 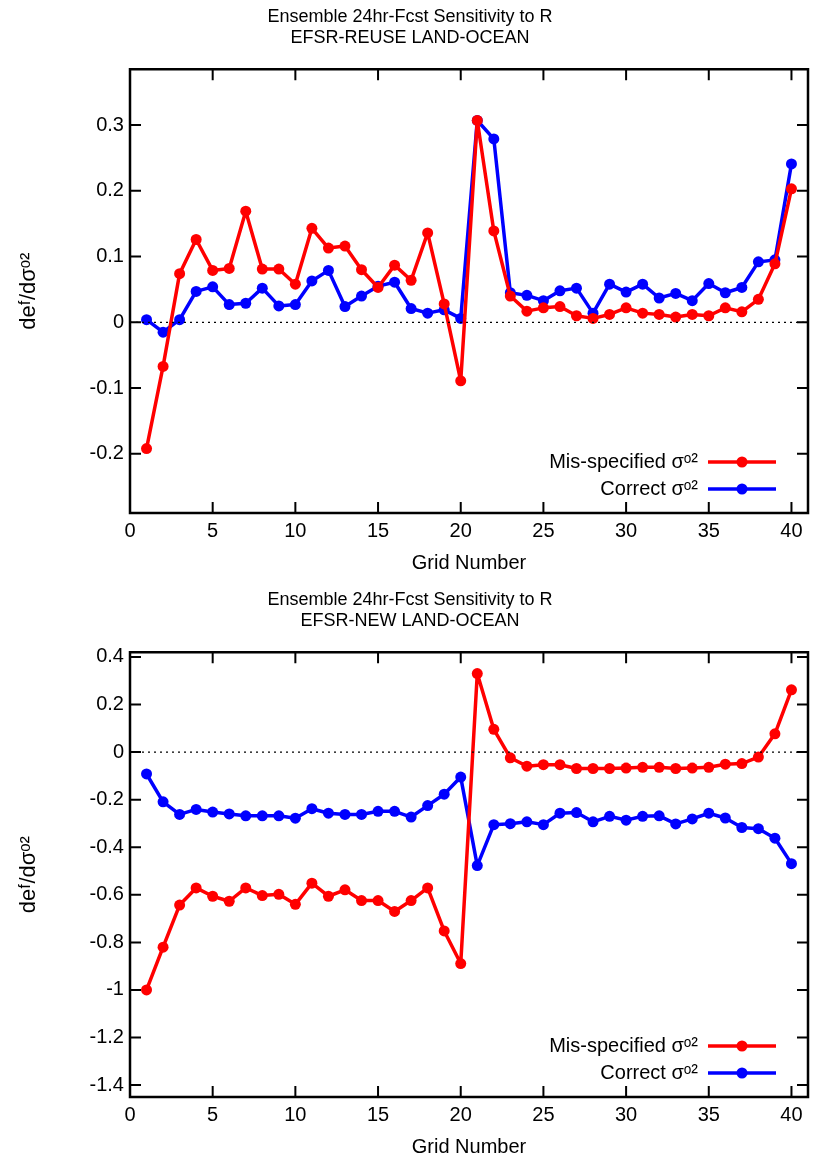 I want to click on y-tick-label: 0.3, so click(x=110, y=123).